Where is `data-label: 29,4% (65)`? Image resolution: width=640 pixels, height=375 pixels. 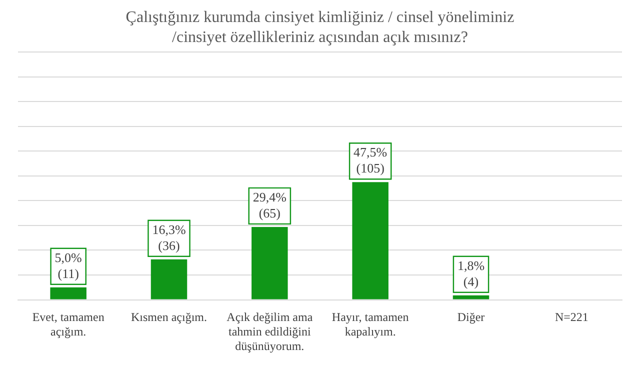
data-label: 29,4% (65) is located at coordinates (269, 204).